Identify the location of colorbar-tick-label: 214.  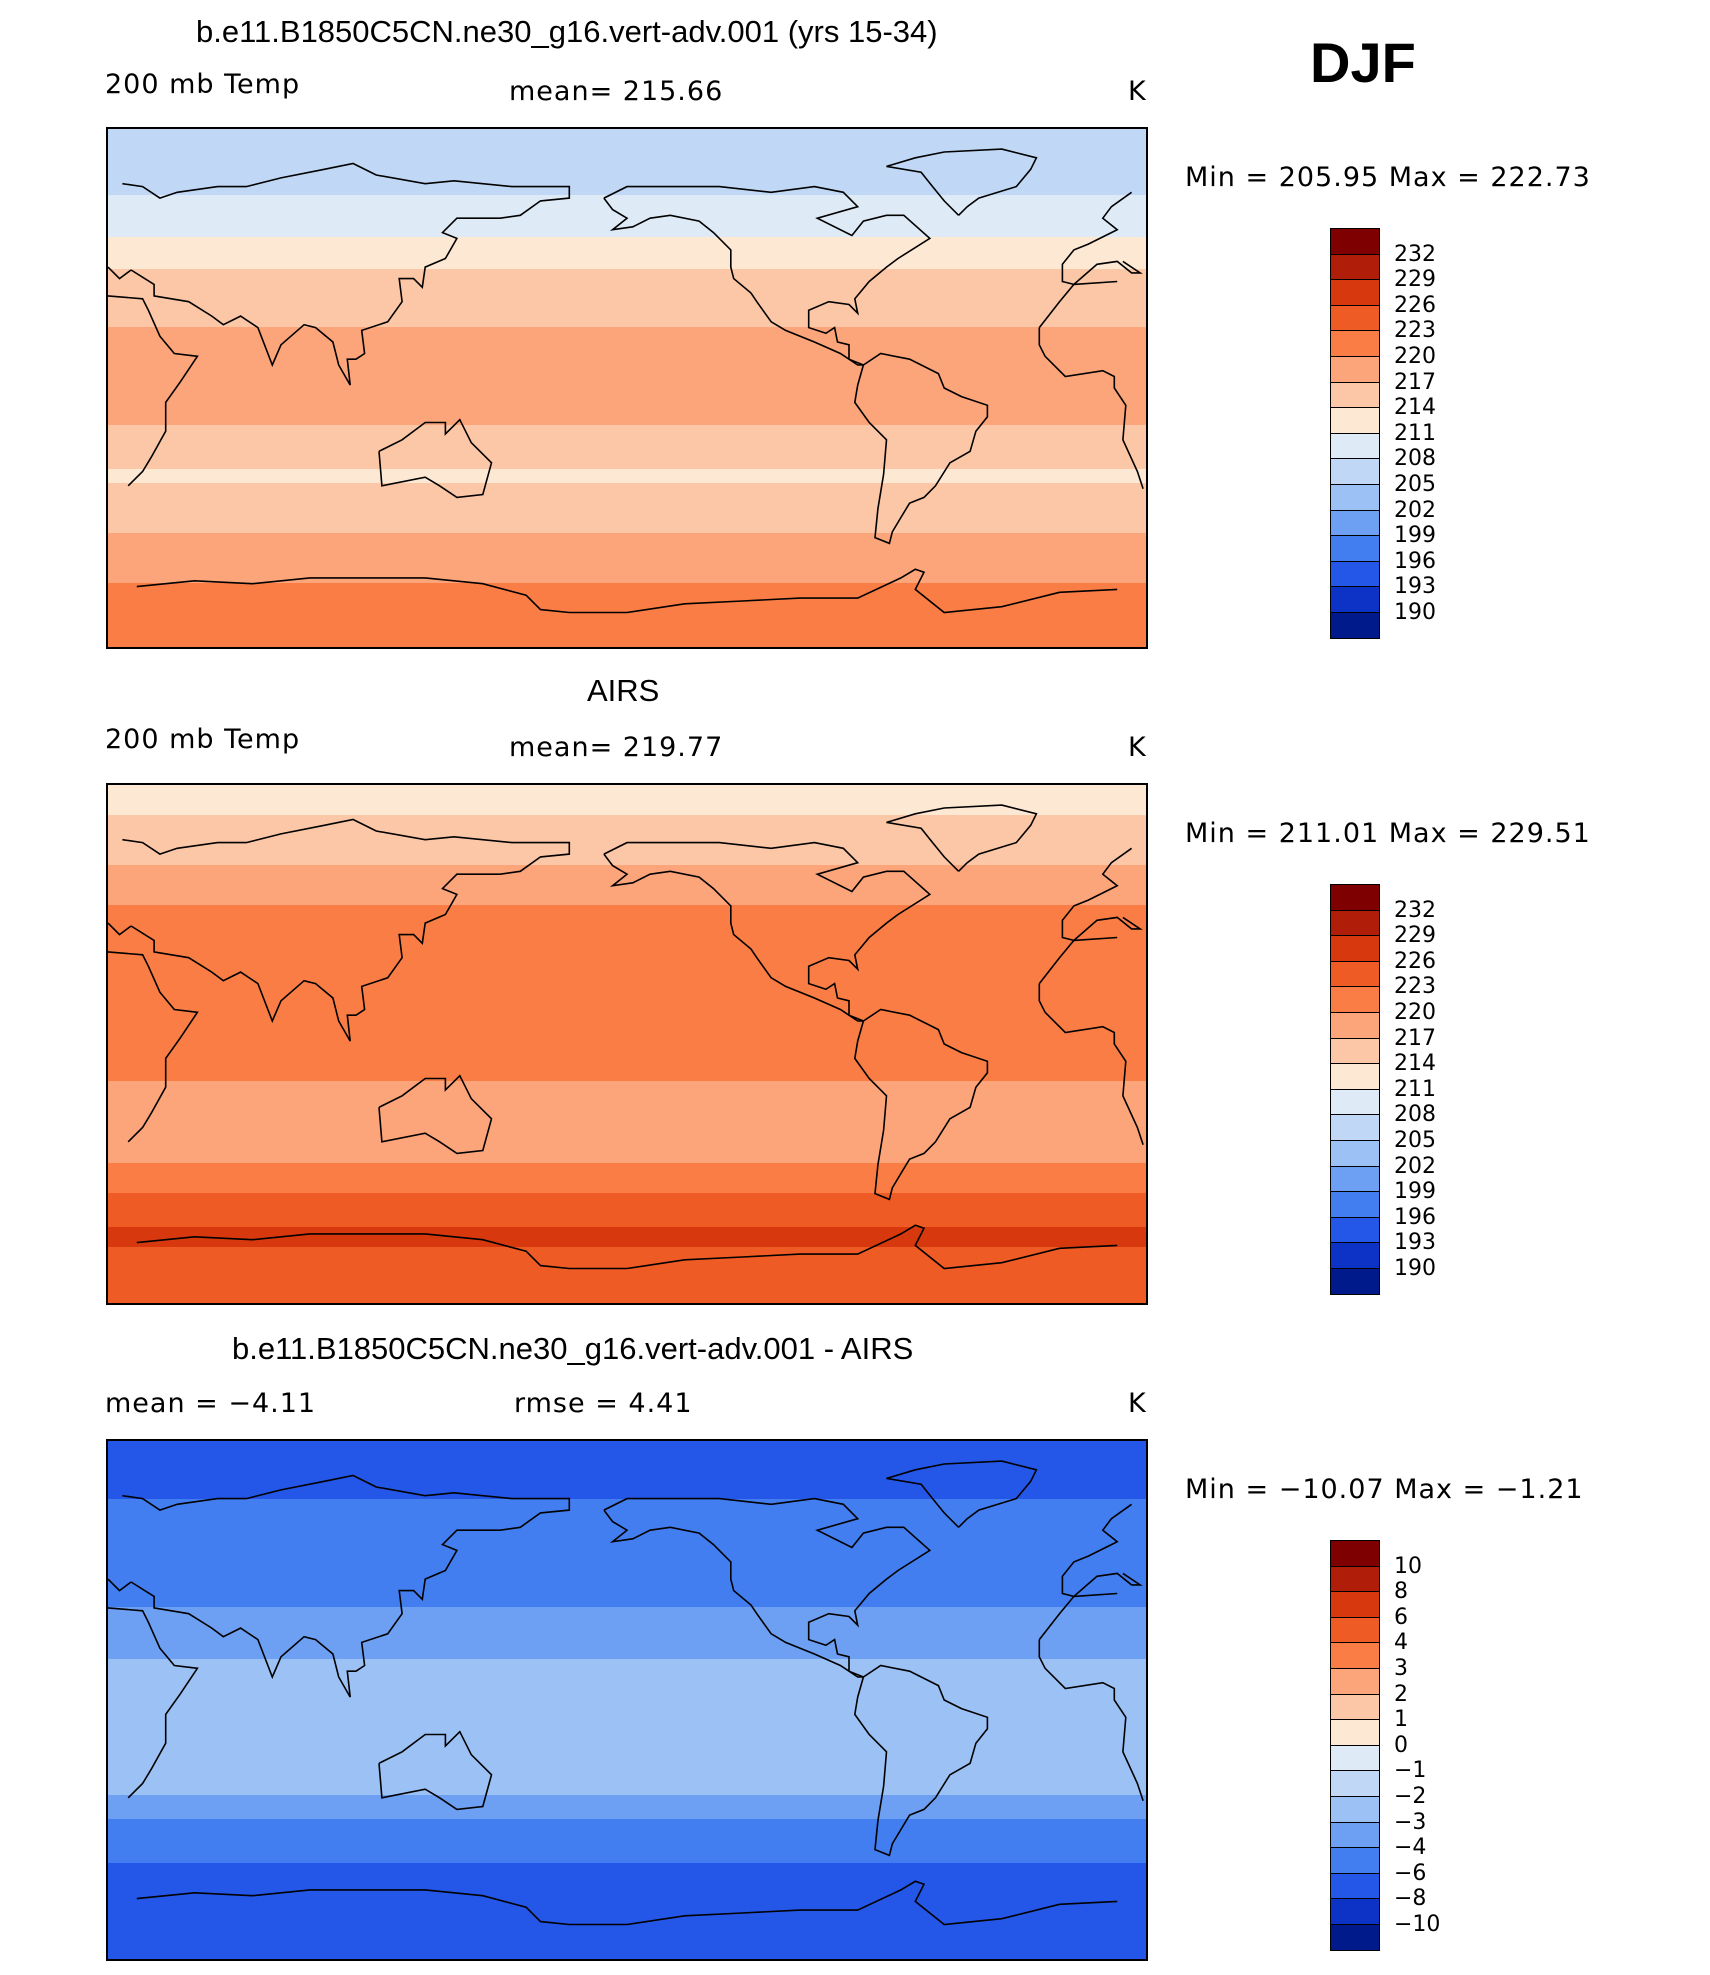
(1415, 408).